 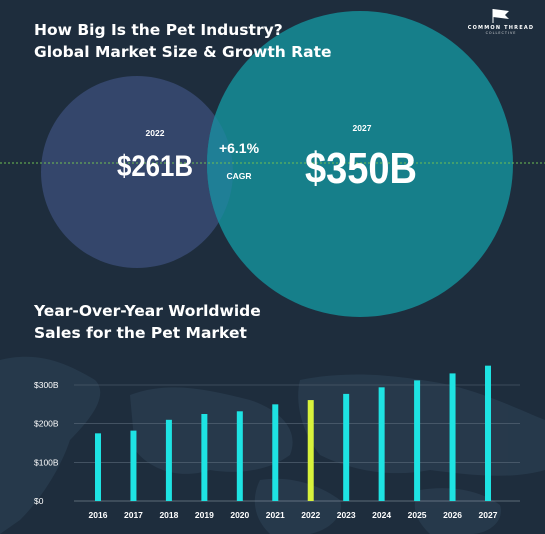 What do you see at coordinates (346, 447) in the screenshot?
I see `bar-2023` at bounding box center [346, 447].